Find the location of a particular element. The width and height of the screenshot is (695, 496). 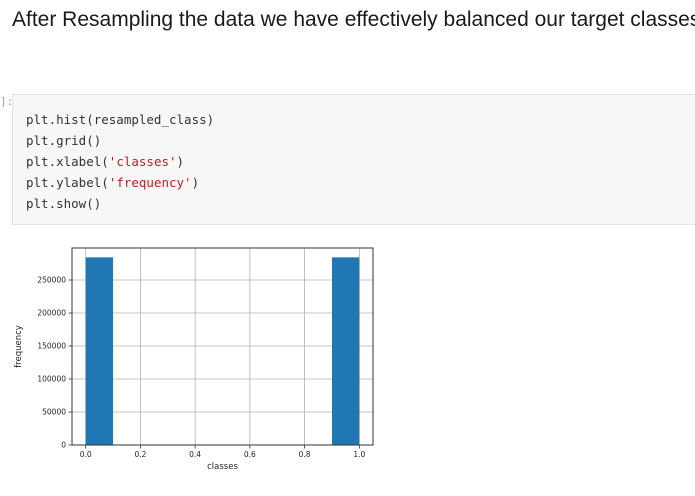

y-tick-label: 150000 is located at coordinates (51, 346).